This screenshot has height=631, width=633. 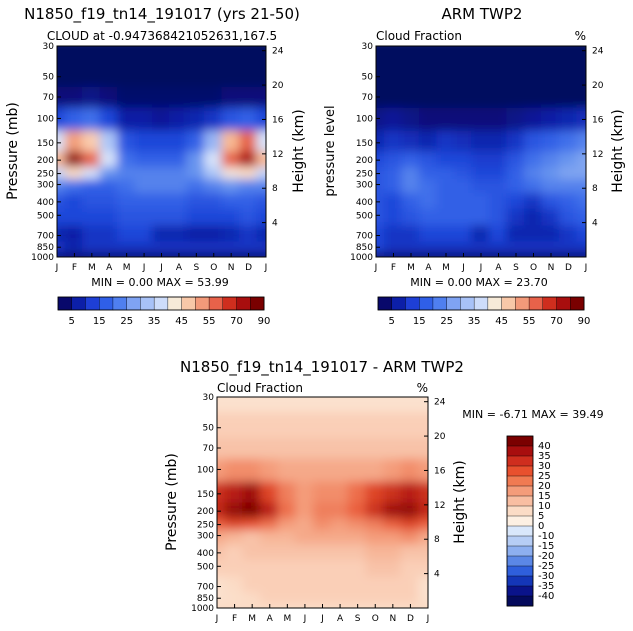 What do you see at coordinates (546, 586) in the screenshot?
I see `colorbar-label: -35` at bounding box center [546, 586].